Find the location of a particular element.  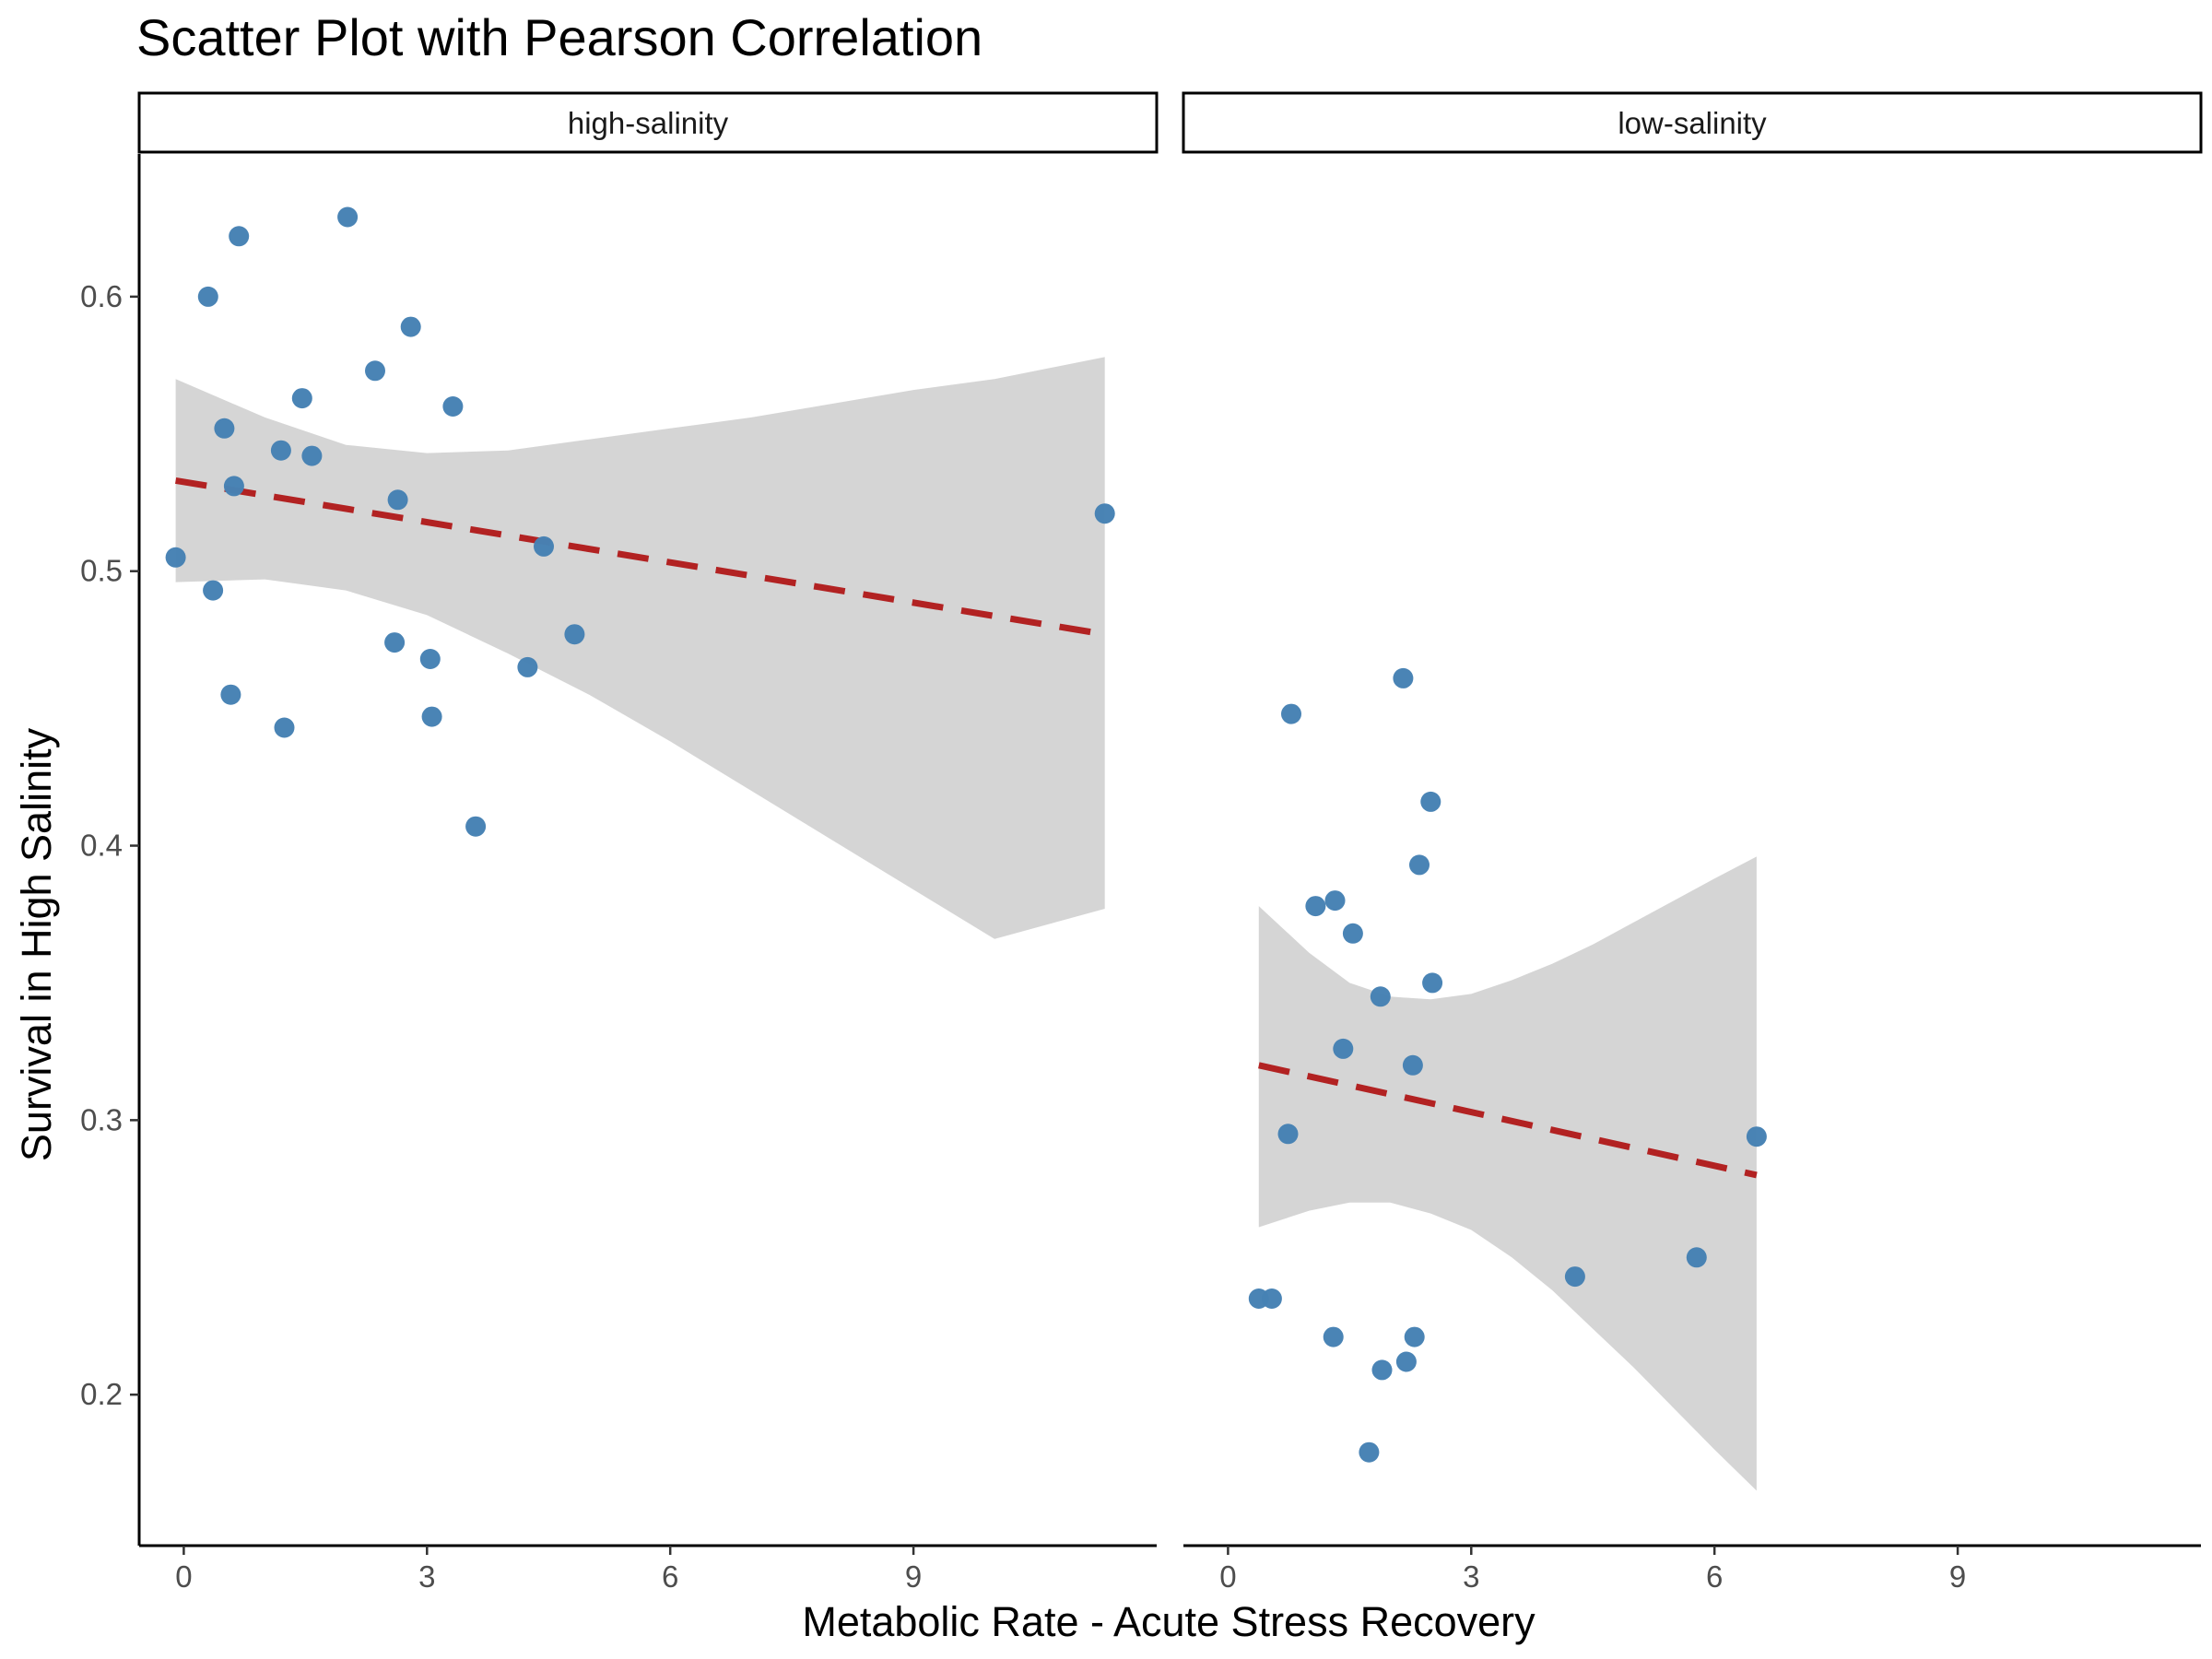

x-axis-title: Metabolic Rate - Acute Stress Recovery is located at coordinates (1168, 1621).